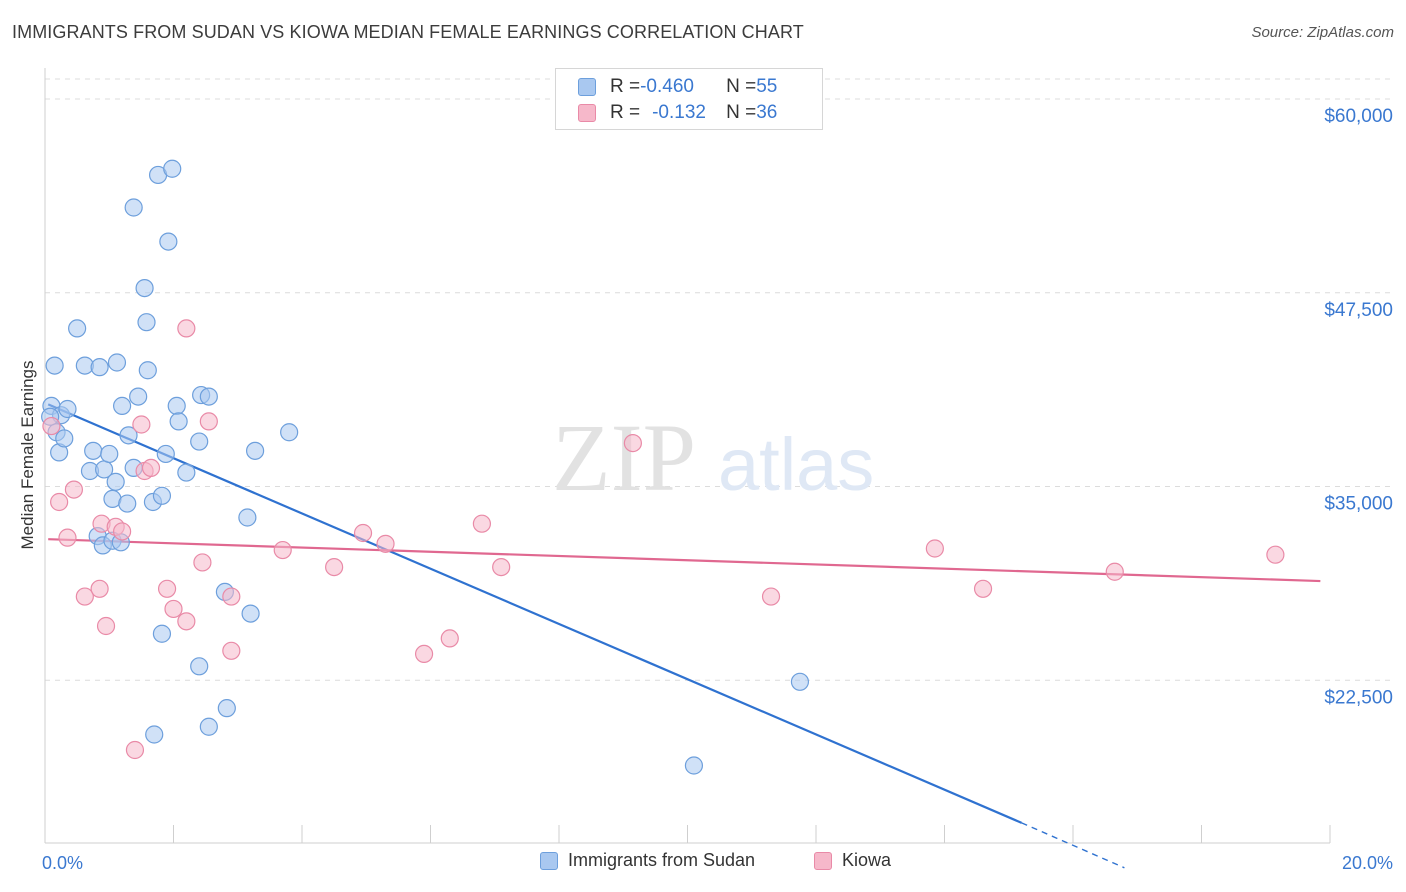 This screenshot has height=892, width=1406. I want to click on legend-row-kiowa: R = -0.132 N = 36, so click(677, 113).